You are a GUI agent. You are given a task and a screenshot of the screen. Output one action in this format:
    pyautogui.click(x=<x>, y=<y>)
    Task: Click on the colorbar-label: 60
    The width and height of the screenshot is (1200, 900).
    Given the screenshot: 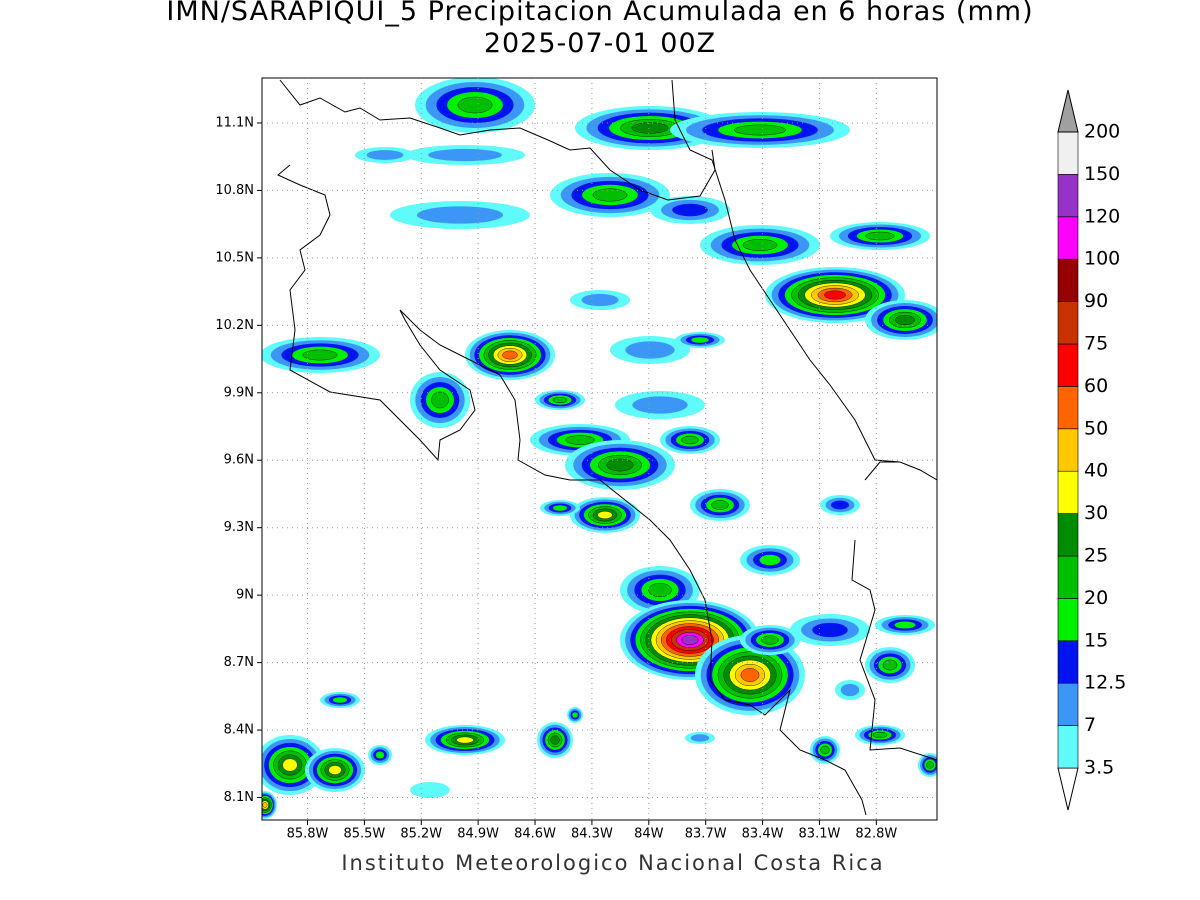 What is the action you would take?
    pyautogui.click(x=1096, y=386)
    